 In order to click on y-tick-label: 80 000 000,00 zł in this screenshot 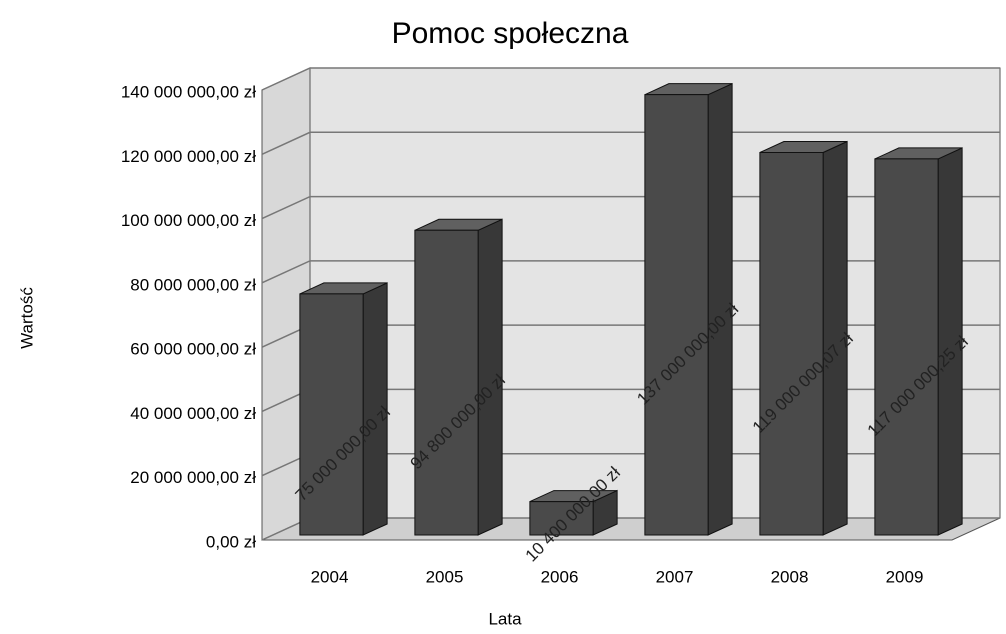, I will do `click(193, 284)`.